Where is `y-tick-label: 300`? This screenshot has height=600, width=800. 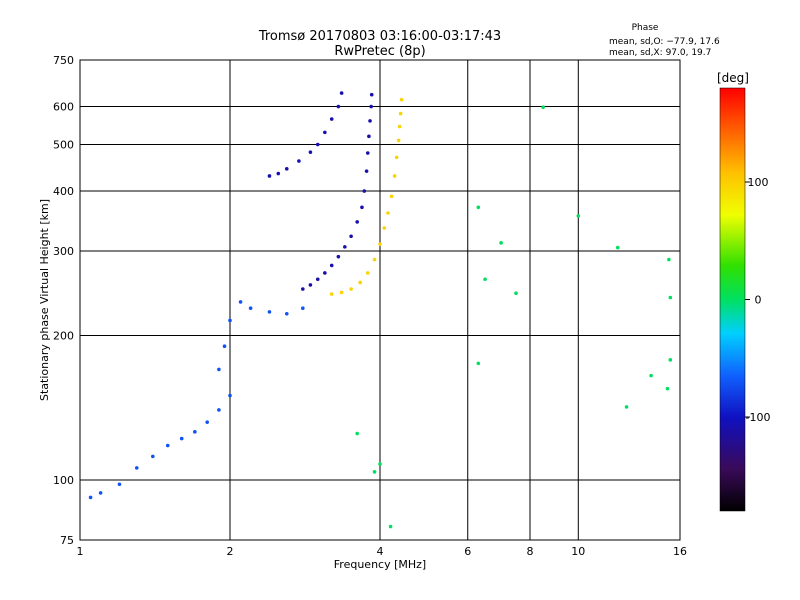
y-tick-label: 300 is located at coordinates (63, 251).